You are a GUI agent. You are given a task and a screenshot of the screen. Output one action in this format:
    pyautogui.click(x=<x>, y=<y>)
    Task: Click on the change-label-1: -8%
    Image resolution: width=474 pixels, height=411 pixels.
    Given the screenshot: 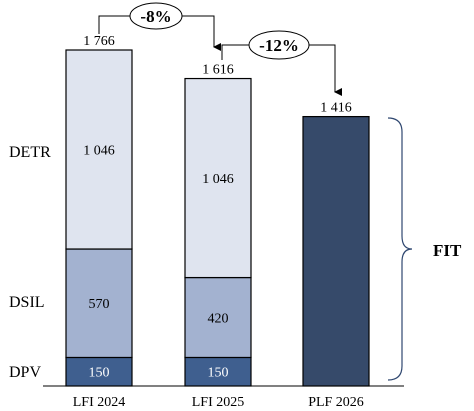 What is the action you would take?
    pyautogui.click(x=155, y=16)
    